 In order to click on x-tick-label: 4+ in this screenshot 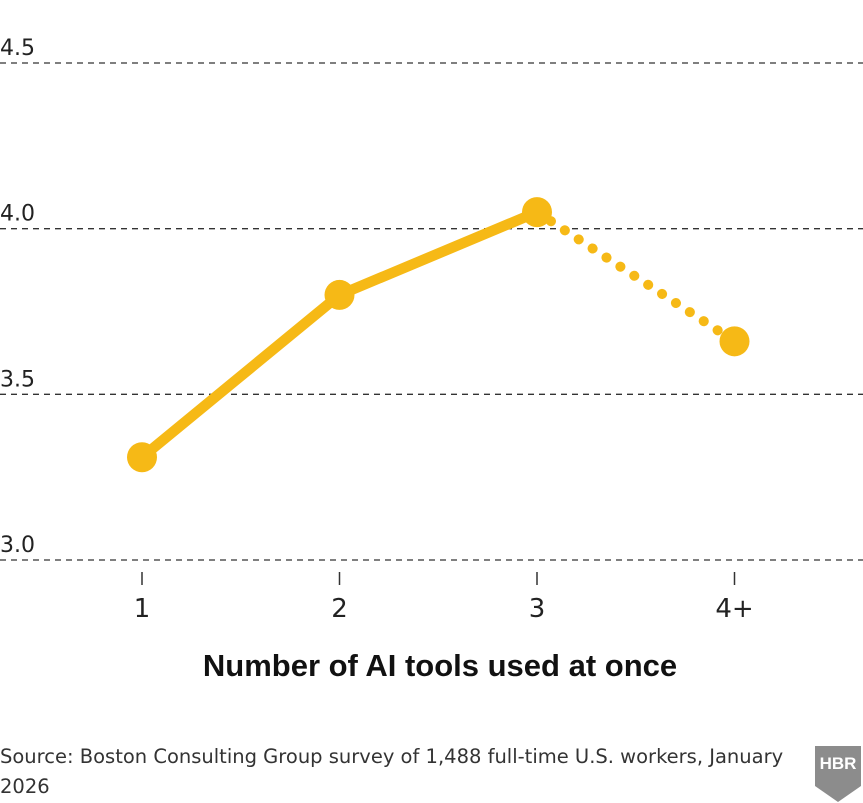, I will do `click(734, 609)`.